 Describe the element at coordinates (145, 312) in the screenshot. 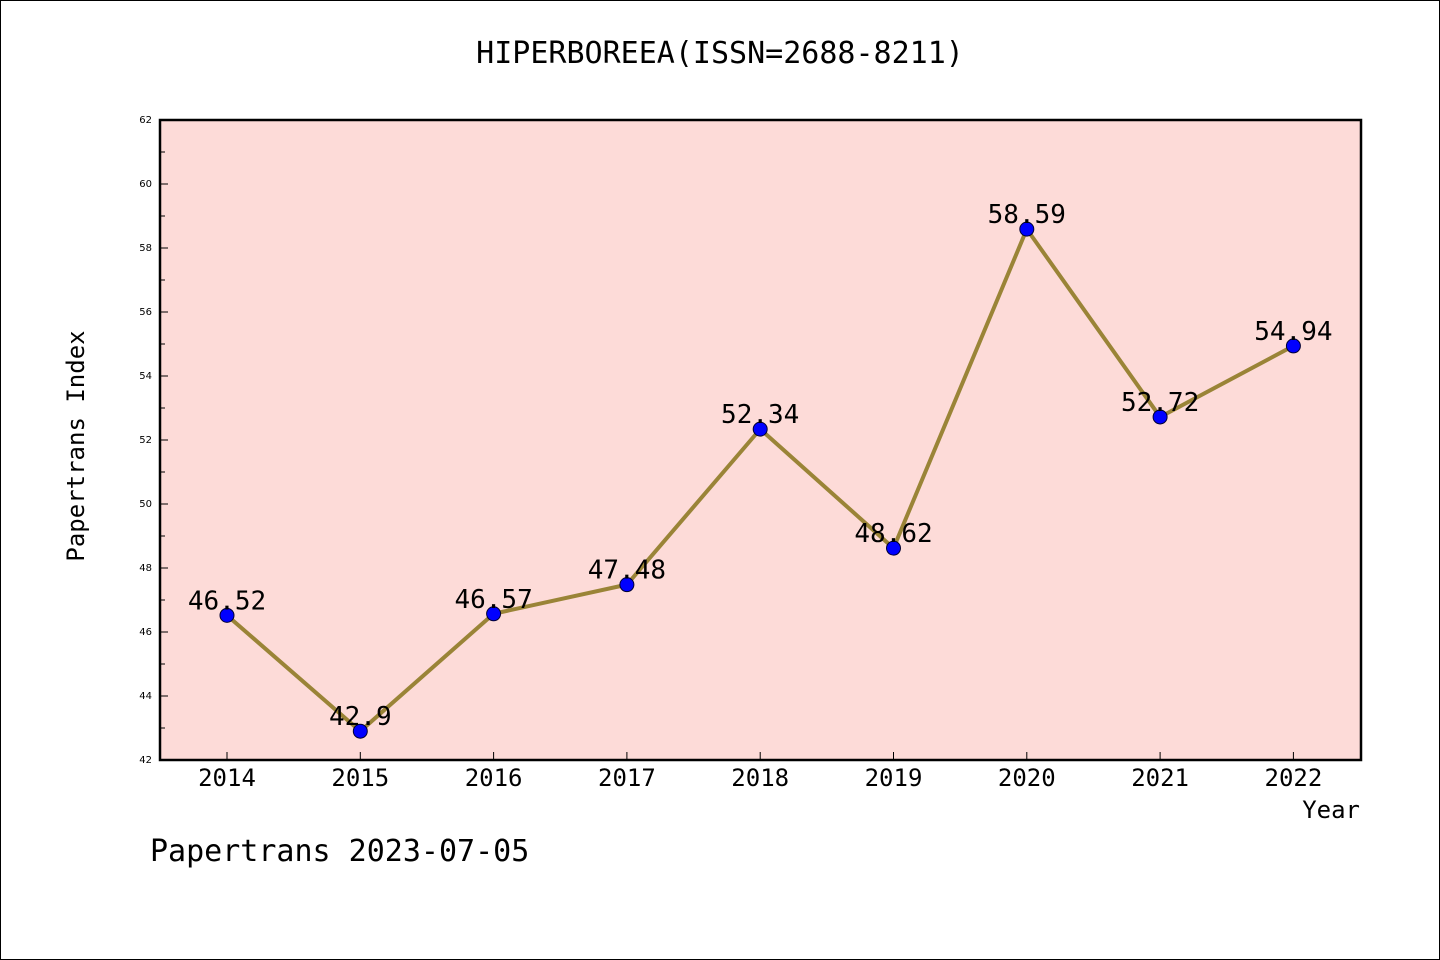

I see `y-tick-label: 56` at that location.